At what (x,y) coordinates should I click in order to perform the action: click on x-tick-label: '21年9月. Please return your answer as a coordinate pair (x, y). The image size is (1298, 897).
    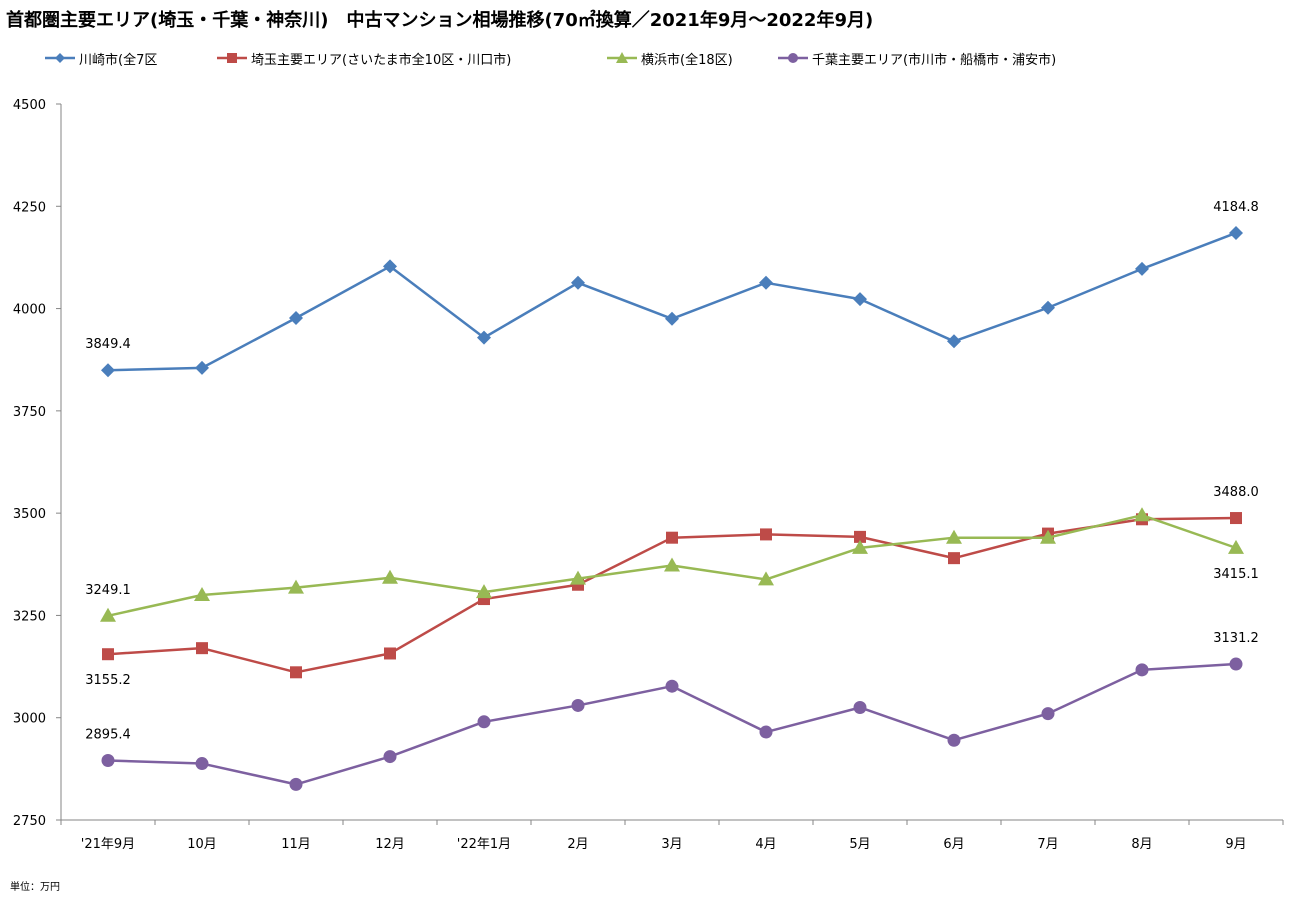
    Looking at the image, I should click on (108, 844).